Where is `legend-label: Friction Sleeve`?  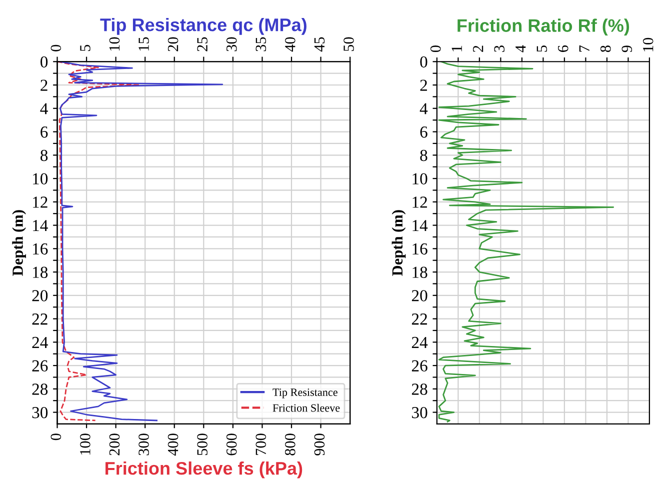 legend-label: Friction Sleeve is located at coordinates (306, 408).